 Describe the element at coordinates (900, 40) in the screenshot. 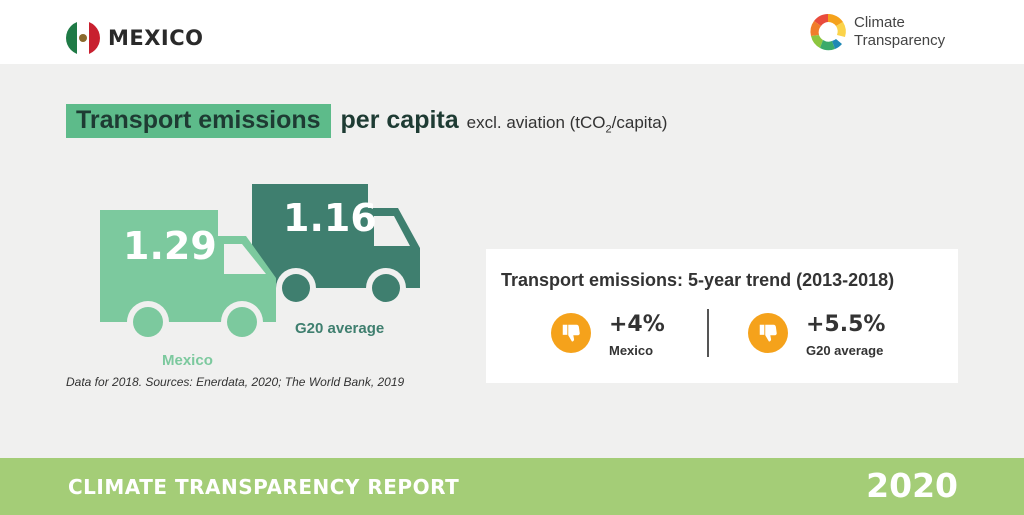

I see `brand-line-2: Transparency` at that location.